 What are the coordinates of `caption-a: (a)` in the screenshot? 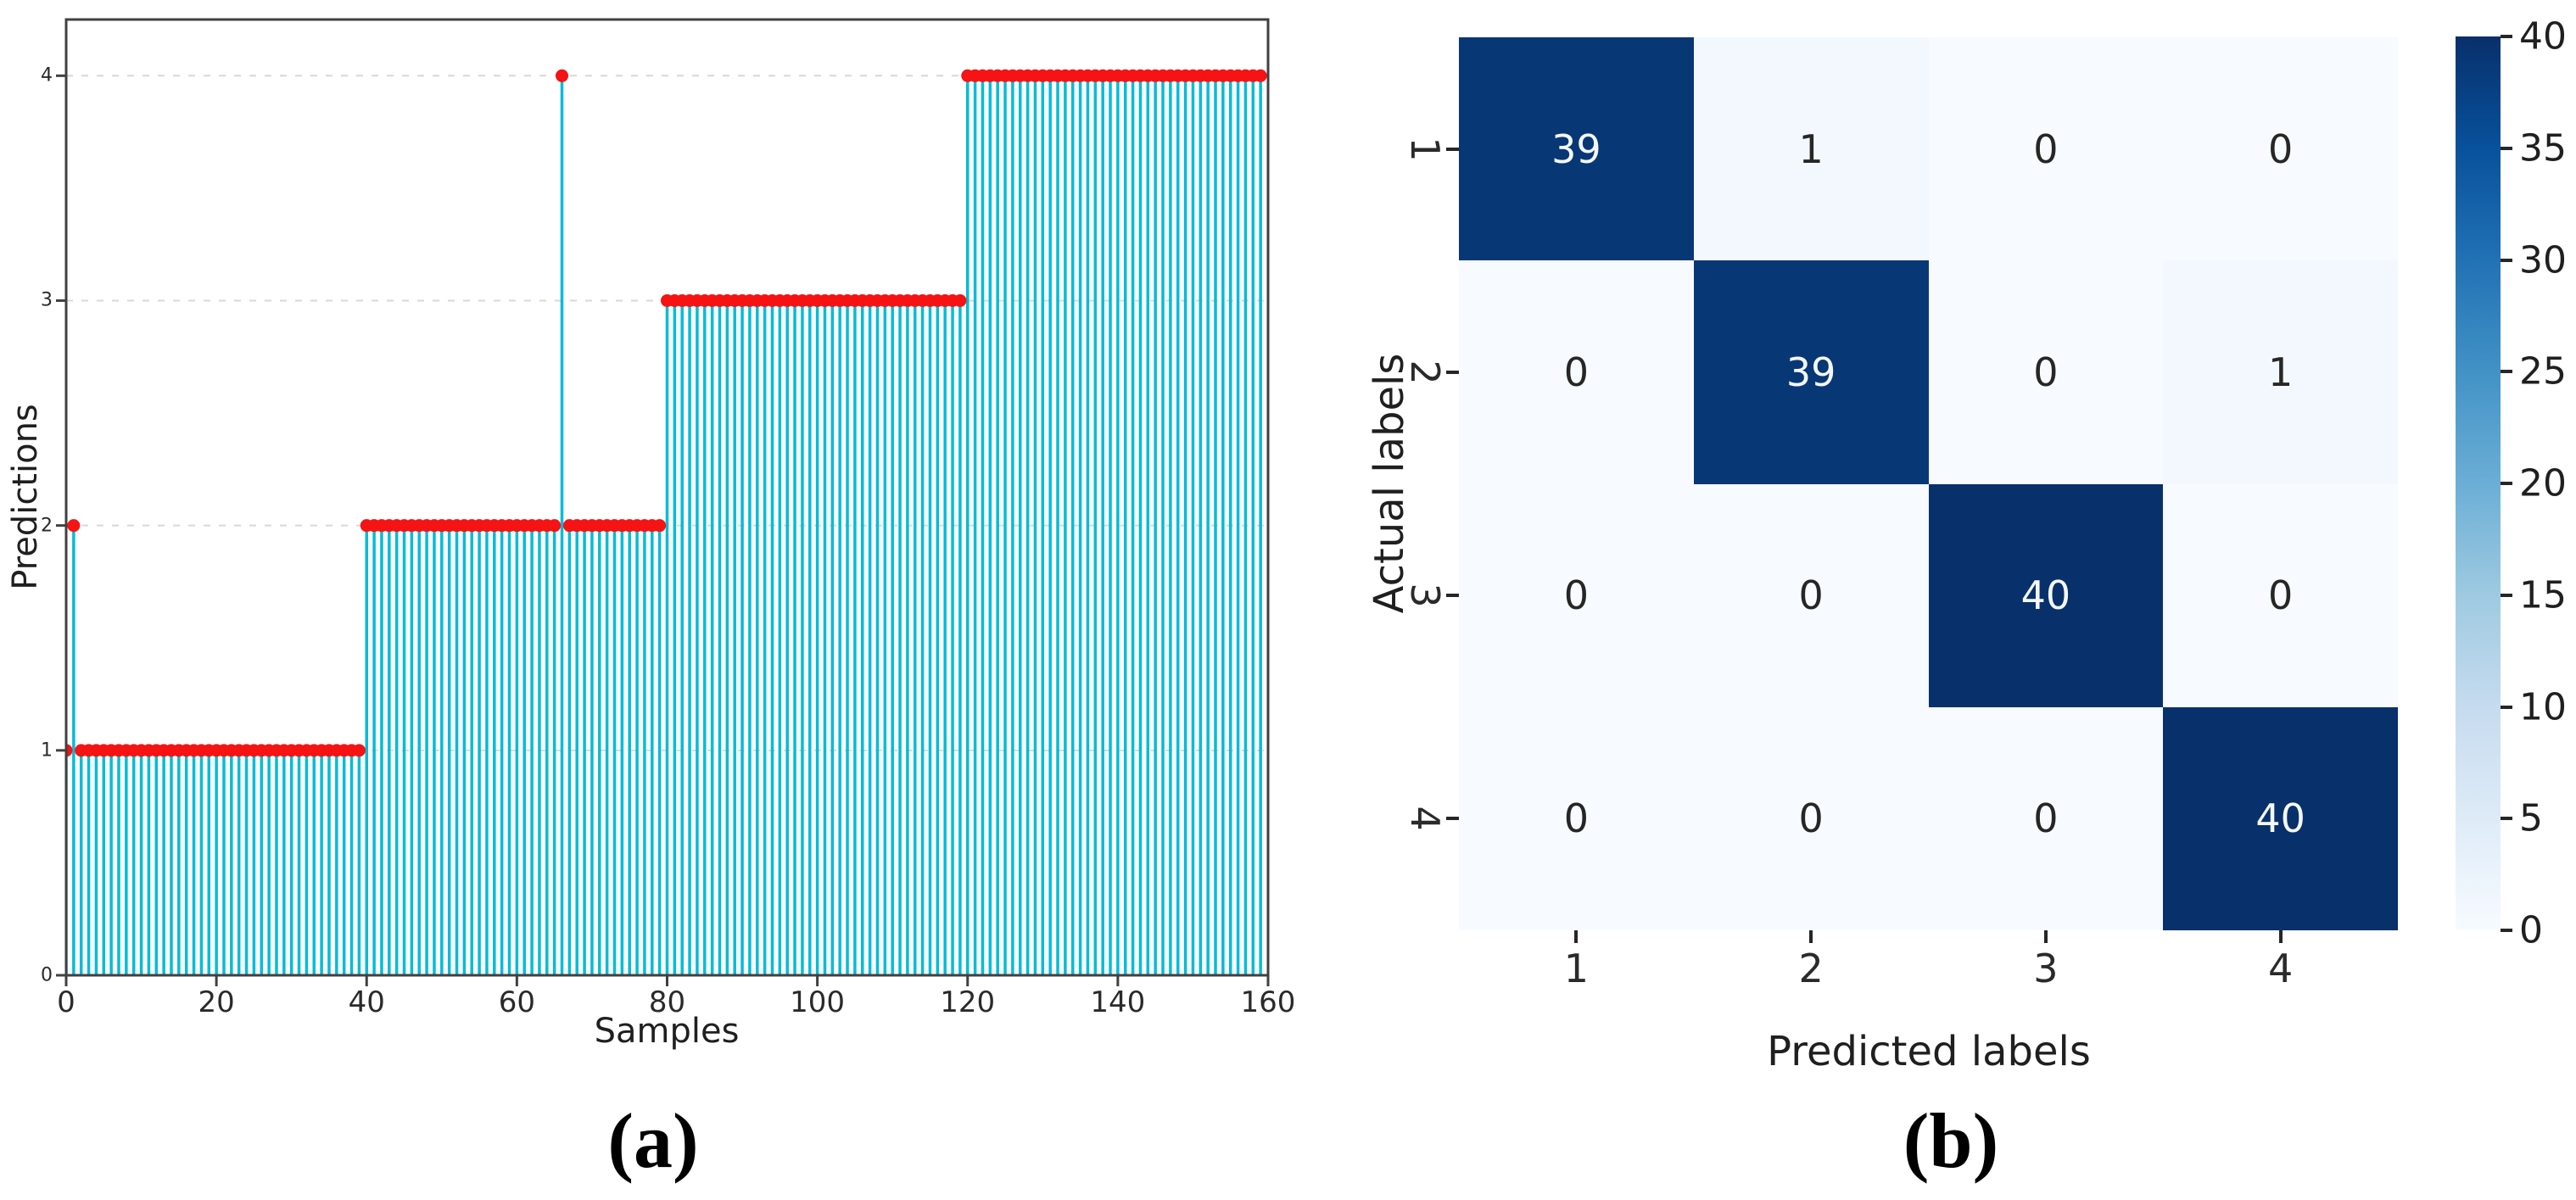 It's located at (653, 1140).